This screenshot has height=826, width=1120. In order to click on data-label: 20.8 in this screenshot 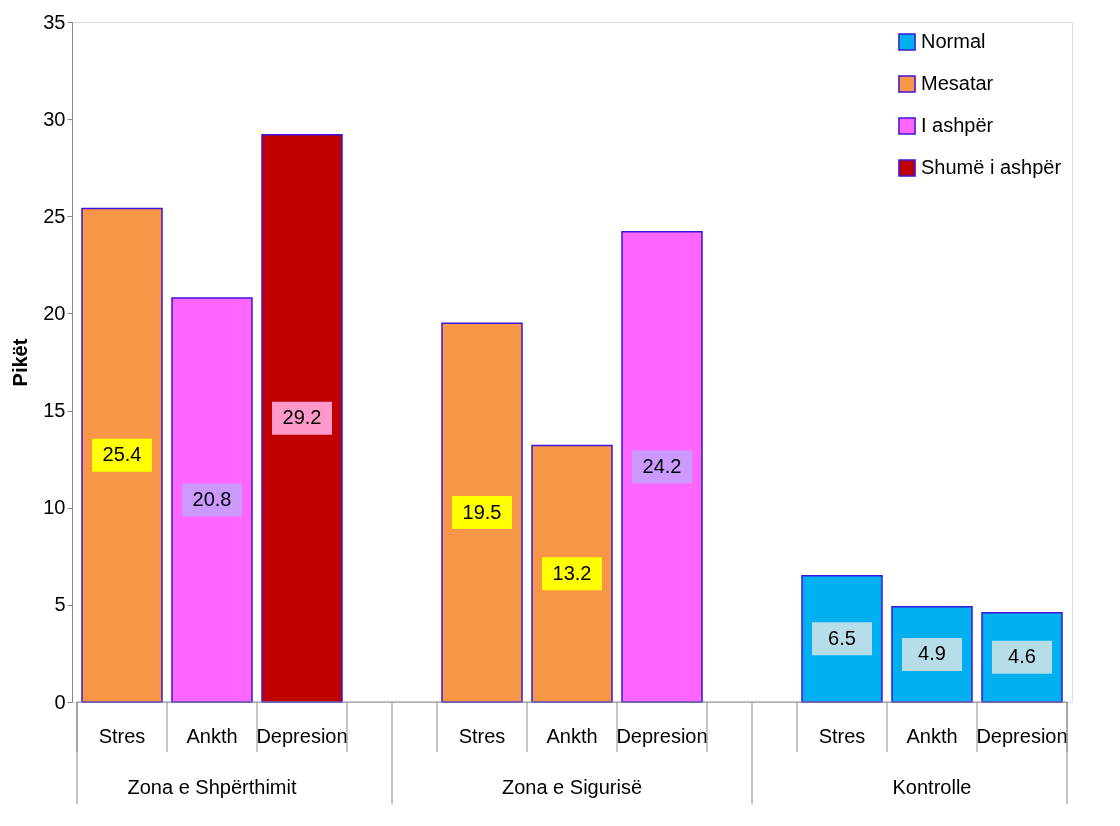, I will do `click(212, 498)`.